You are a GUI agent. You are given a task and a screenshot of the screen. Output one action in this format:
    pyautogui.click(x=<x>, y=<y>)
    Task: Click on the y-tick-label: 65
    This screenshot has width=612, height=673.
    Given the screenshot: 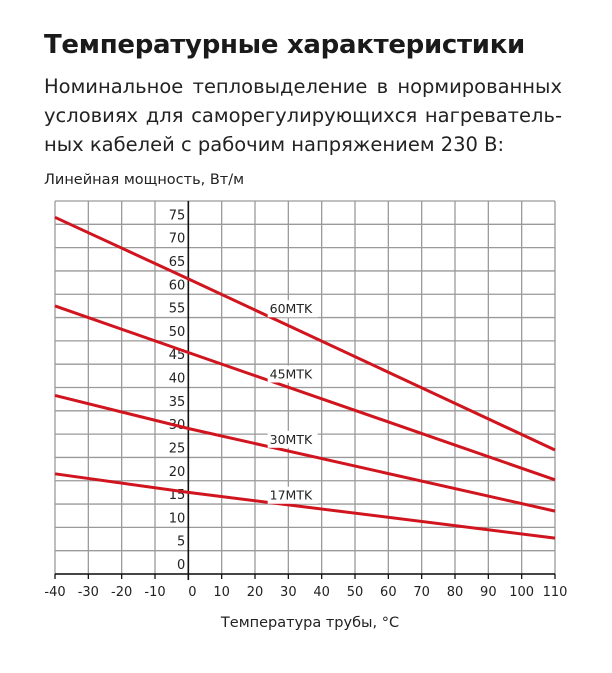 What is the action you would take?
    pyautogui.click(x=177, y=262)
    